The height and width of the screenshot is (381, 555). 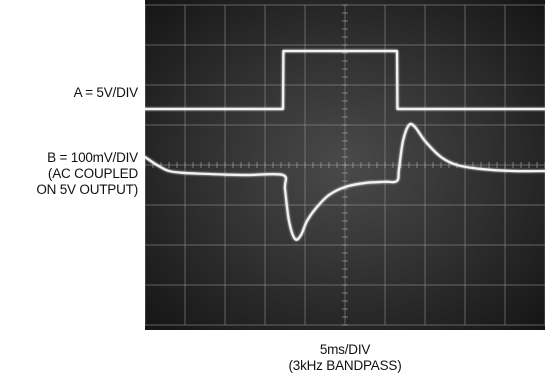 What do you see at coordinates (345, 349) in the screenshot?
I see `timebase-line-1: 5ms/DIV` at bounding box center [345, 349].